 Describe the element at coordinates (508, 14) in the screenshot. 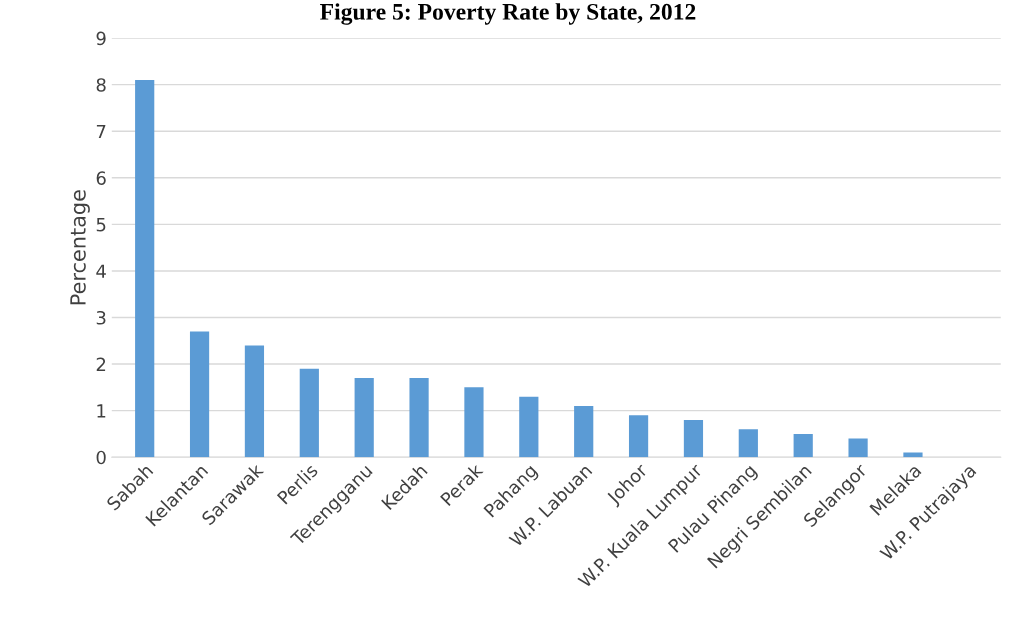

I see `chart-title: Figure 5: Poverty Rate by State, 2012` at that location.